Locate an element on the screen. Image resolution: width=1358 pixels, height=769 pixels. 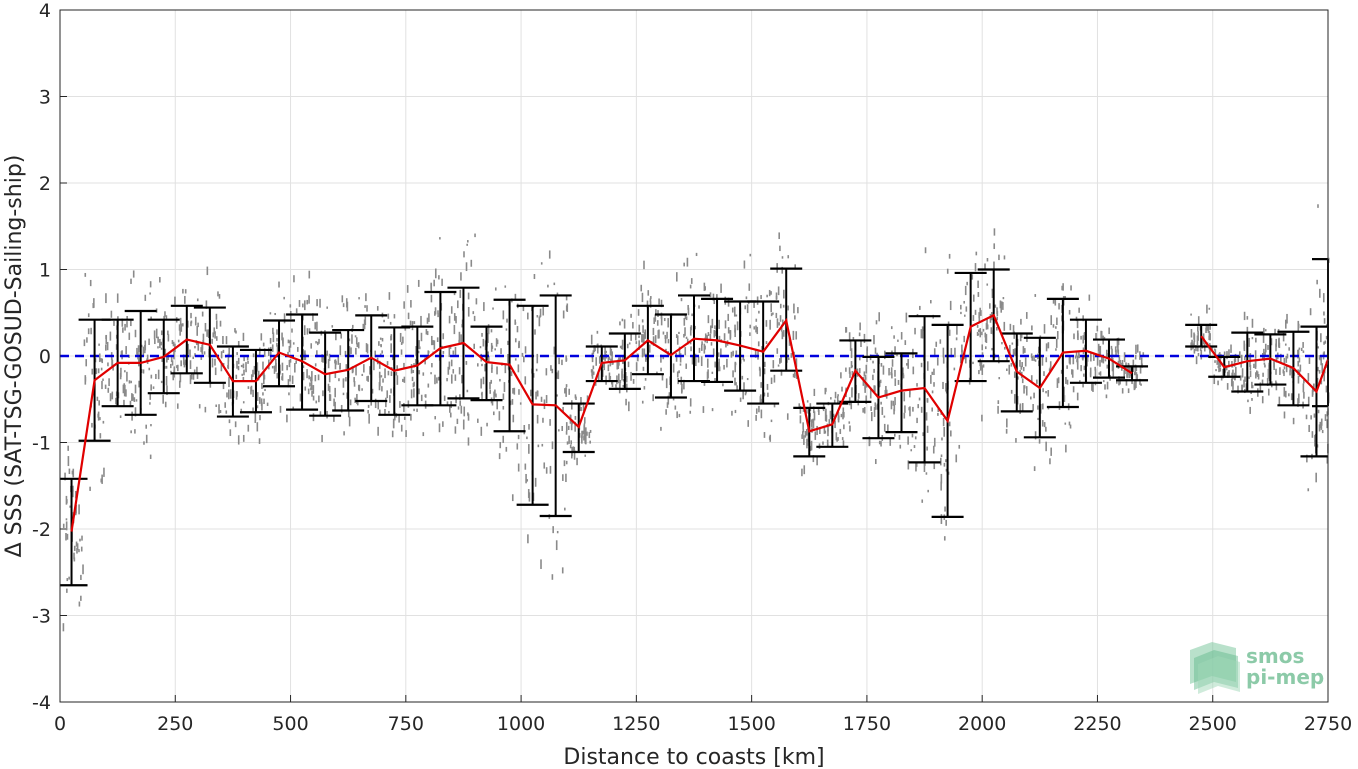
x-tick-label: 750 is located at coordinates (406, 724).